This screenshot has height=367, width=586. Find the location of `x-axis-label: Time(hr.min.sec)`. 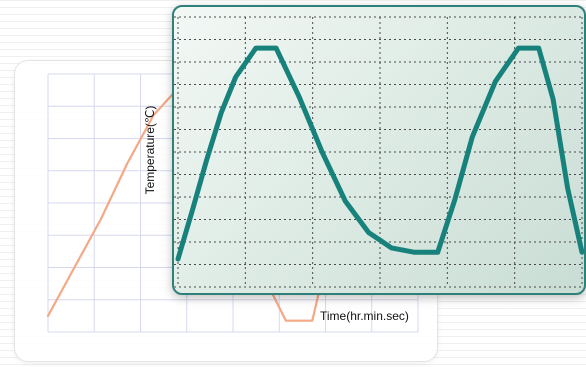

x-axis-label: Time(hr.min.sec) is located at coordinates (364, 316).